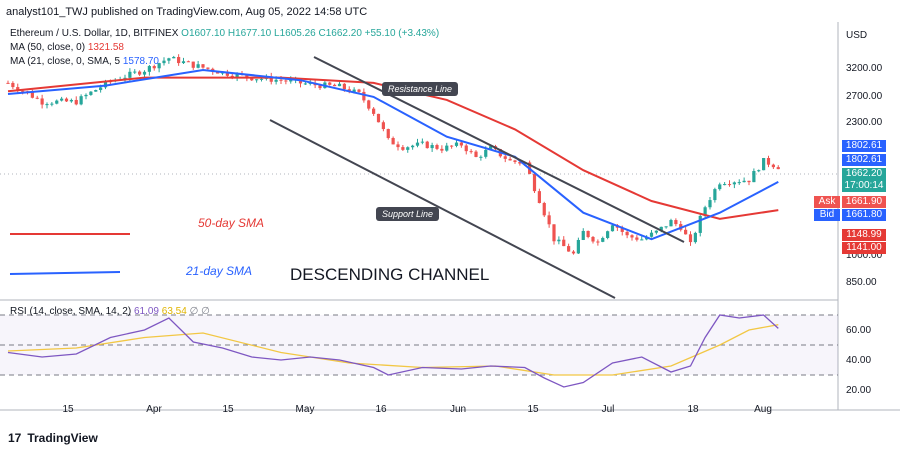 The width and height of the screenshot is (900, 454). I want to click on tradingview-logo-text: TradingView, so click(62, 438).